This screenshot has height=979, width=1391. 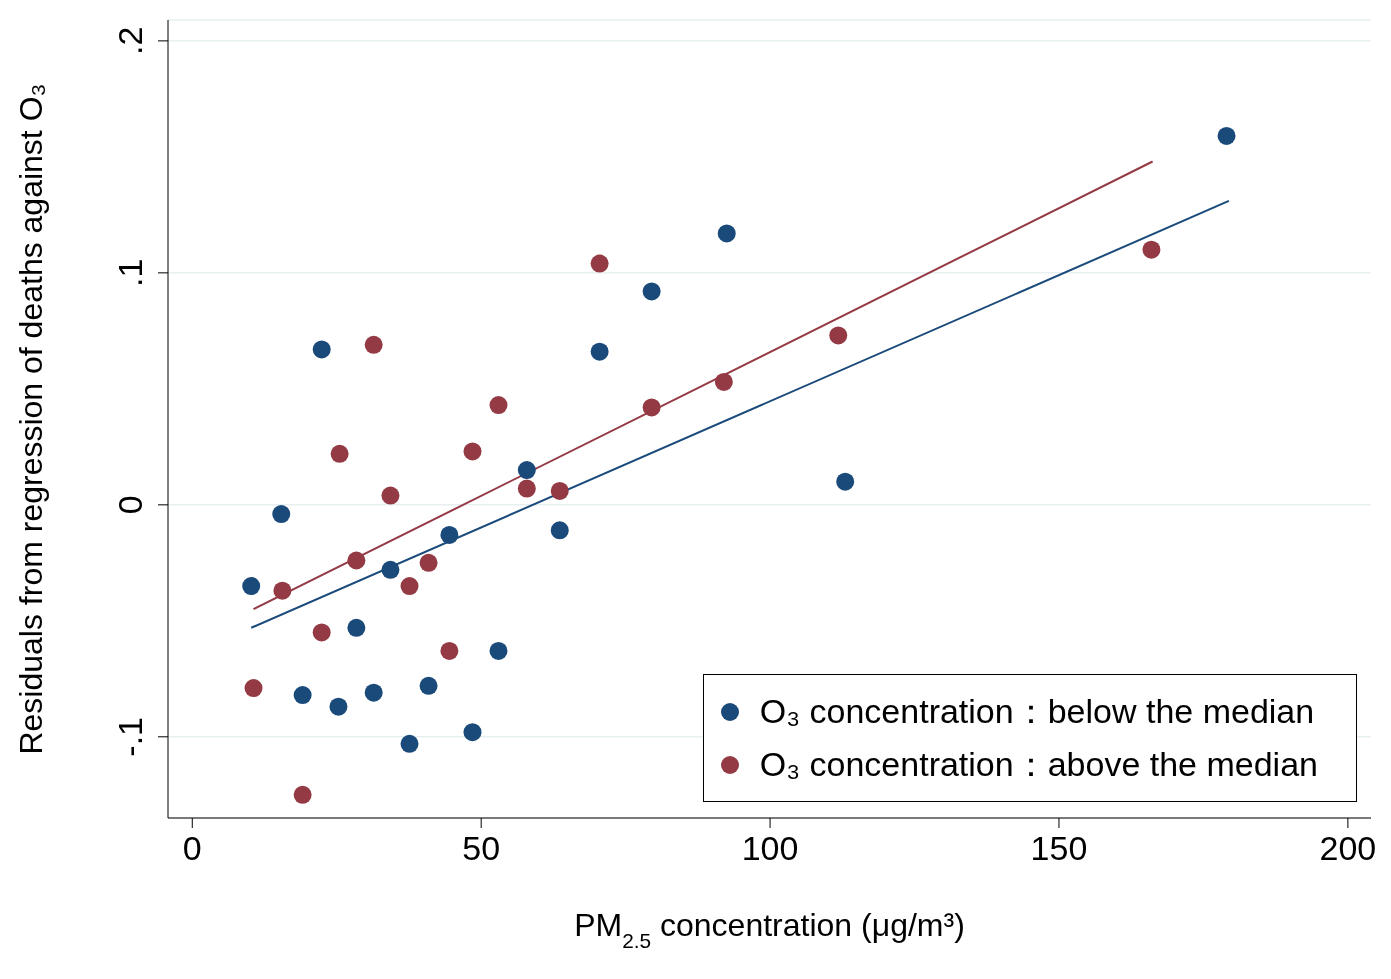 What do you see at coordinates (130, 505) in the screenshot?
I see `y-tick-label: 0` at bounding box center [130, 505].